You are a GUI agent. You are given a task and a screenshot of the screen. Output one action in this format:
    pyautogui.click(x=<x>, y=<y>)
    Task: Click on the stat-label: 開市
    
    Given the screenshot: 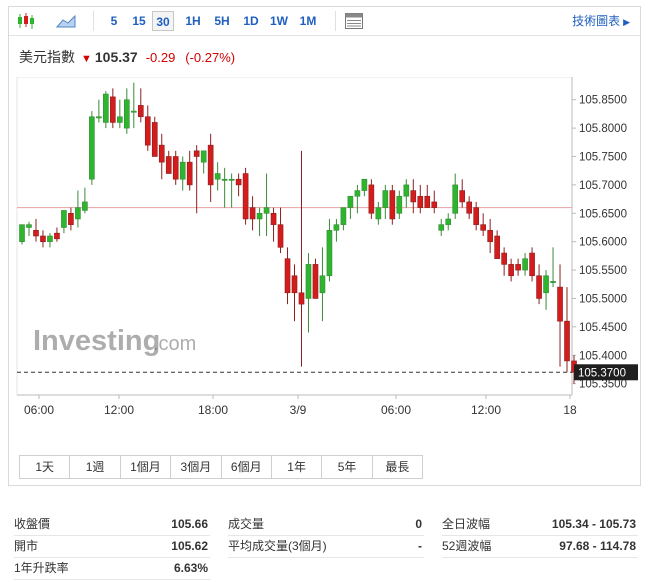 What is the action you would take?
    pyautogui.click(x=26, y=546)
    